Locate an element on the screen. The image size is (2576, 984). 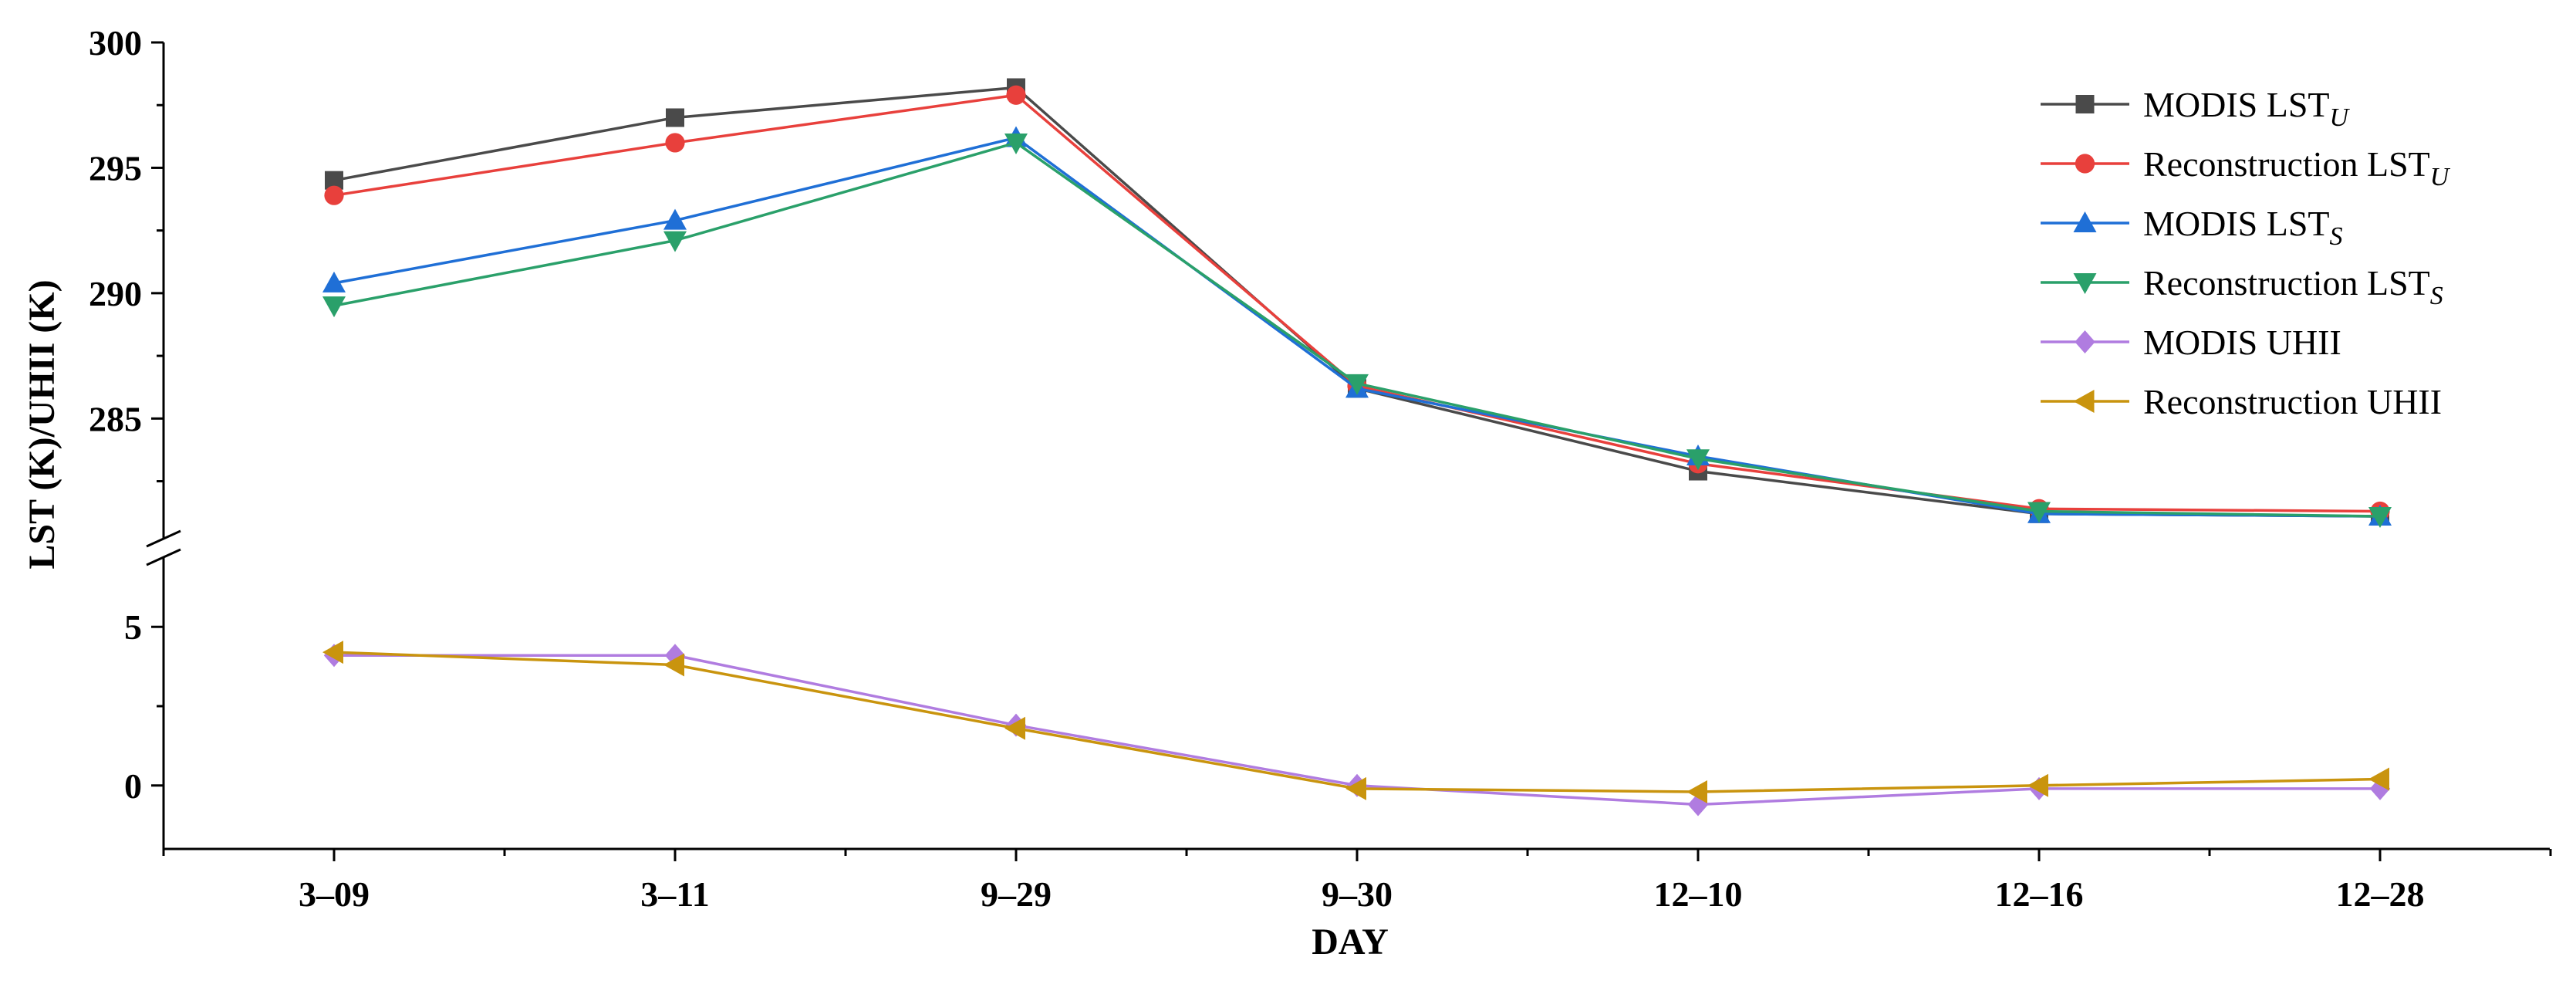
legend-entry: Reconstruction LSTS is located at coordinates (2242, 286).